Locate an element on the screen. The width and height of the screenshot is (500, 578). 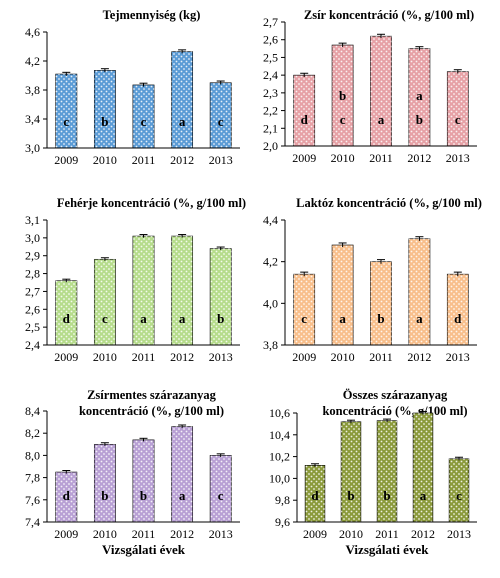
y-tick-label: 8,0 is located at coordinates (32, 455).